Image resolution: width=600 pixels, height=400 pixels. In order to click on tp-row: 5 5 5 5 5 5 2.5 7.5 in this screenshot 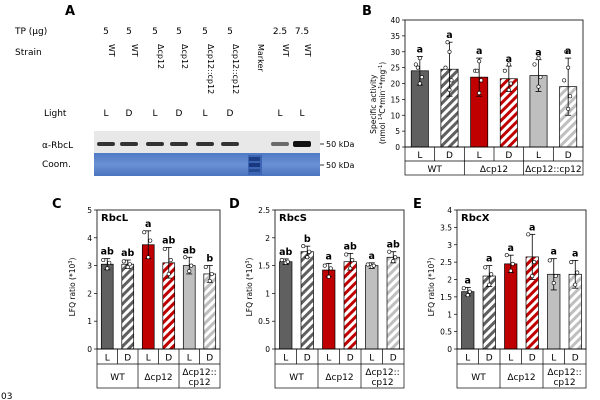, I will do `click(206, 32)`.